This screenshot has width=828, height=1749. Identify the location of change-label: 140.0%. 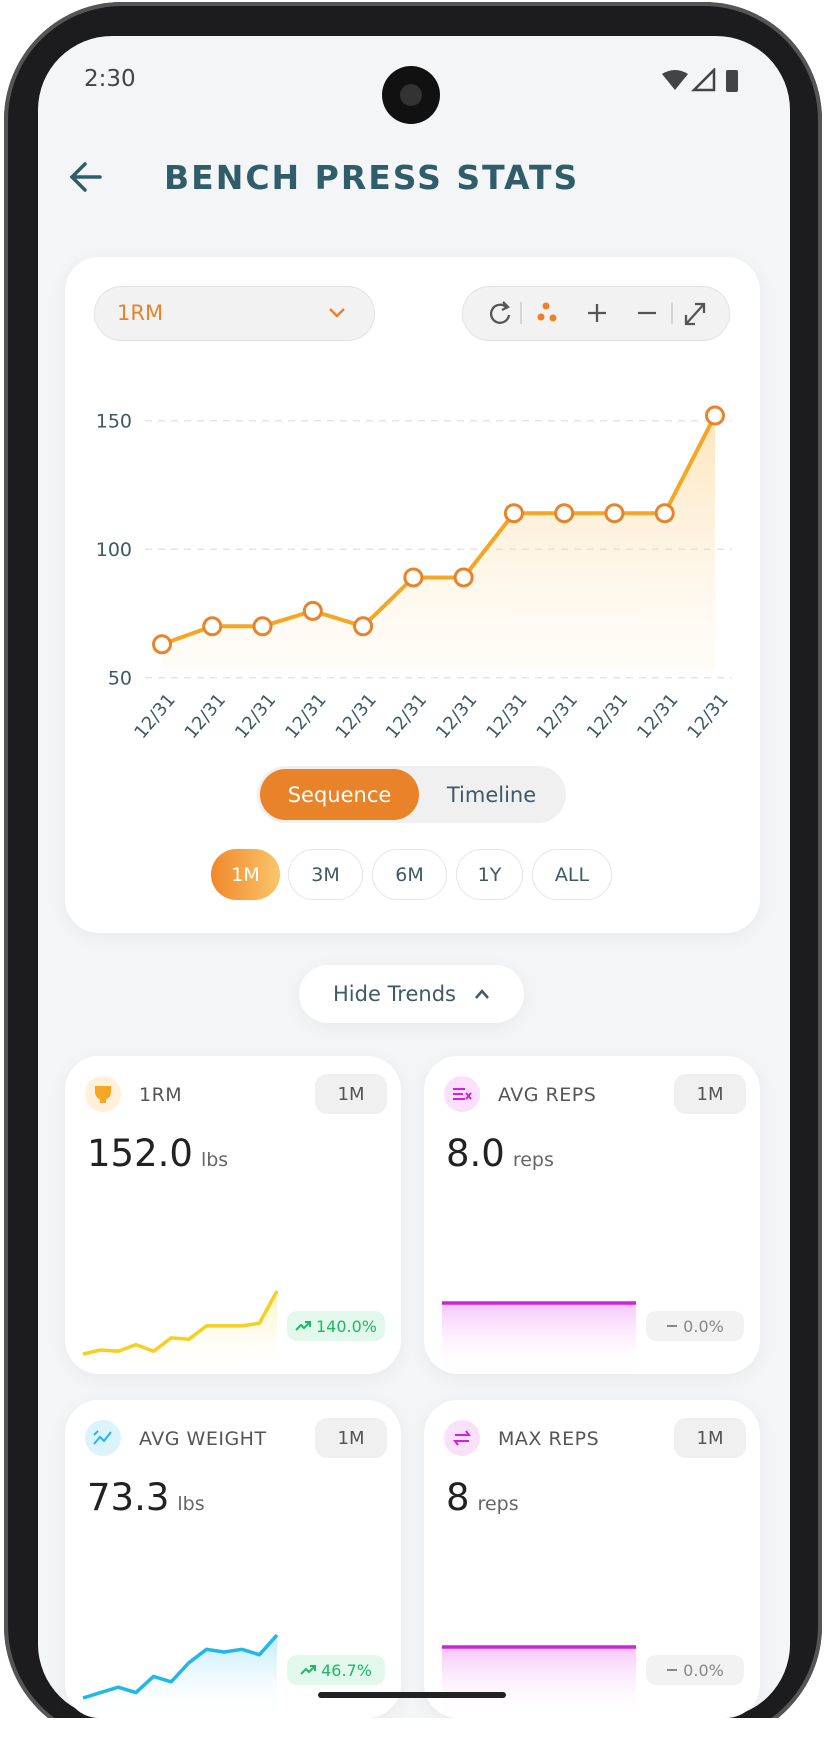
(346, 1326).